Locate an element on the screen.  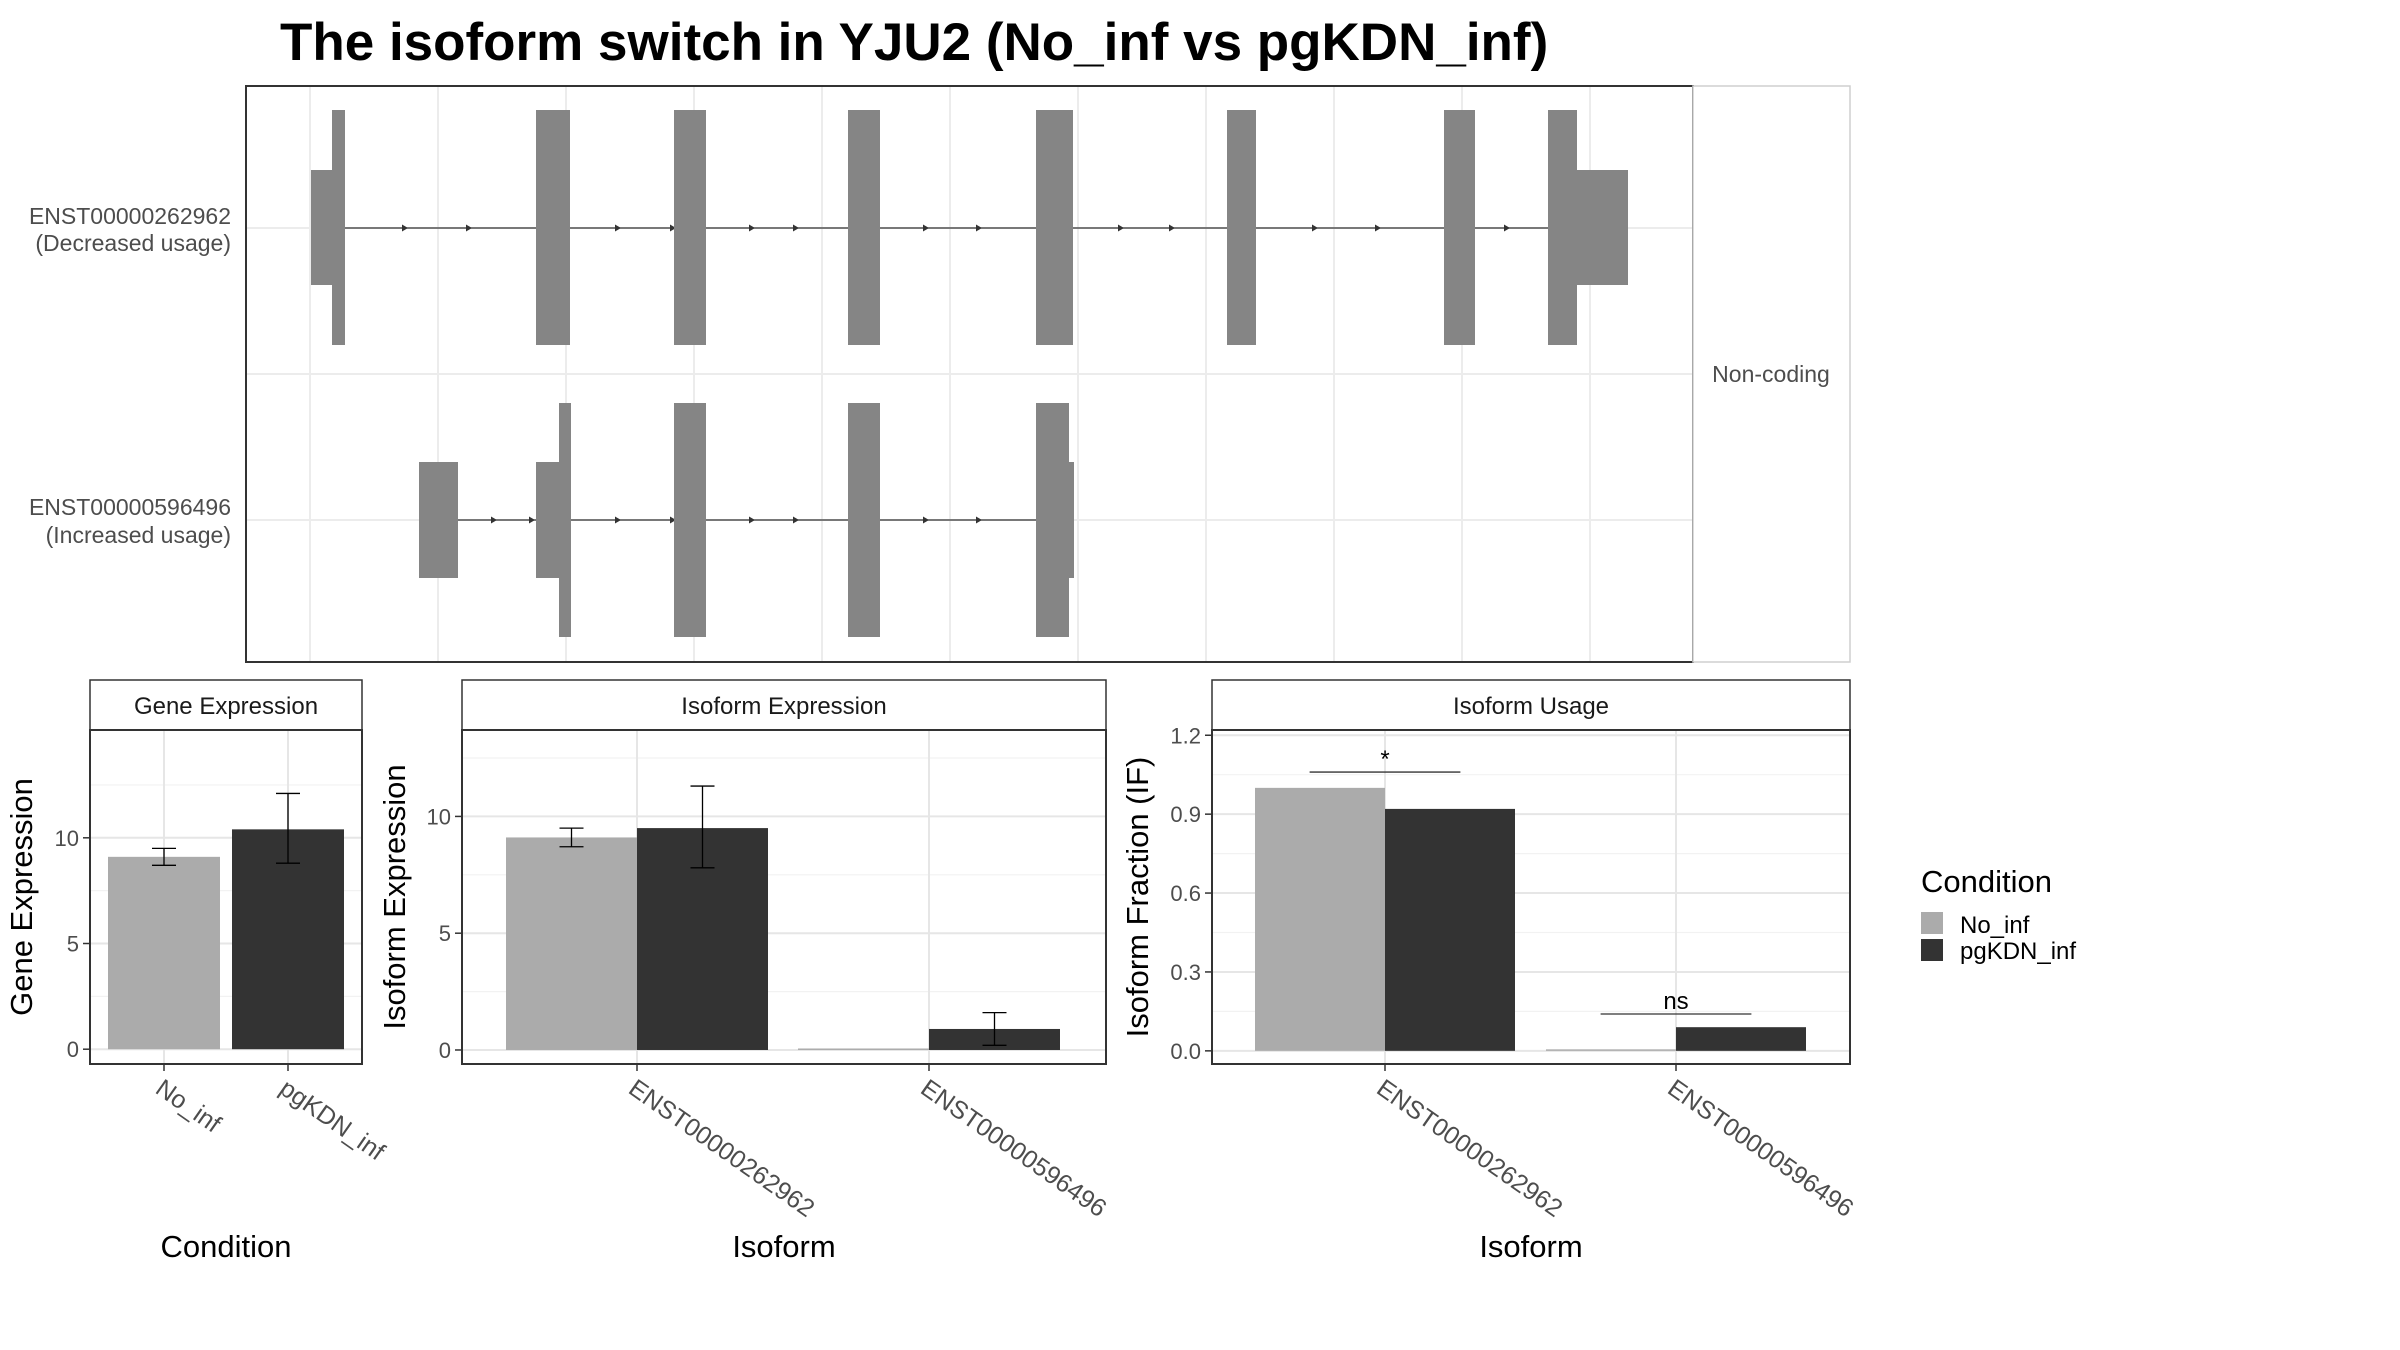
legend-title: Condition is located at coordinates (1986, 881).